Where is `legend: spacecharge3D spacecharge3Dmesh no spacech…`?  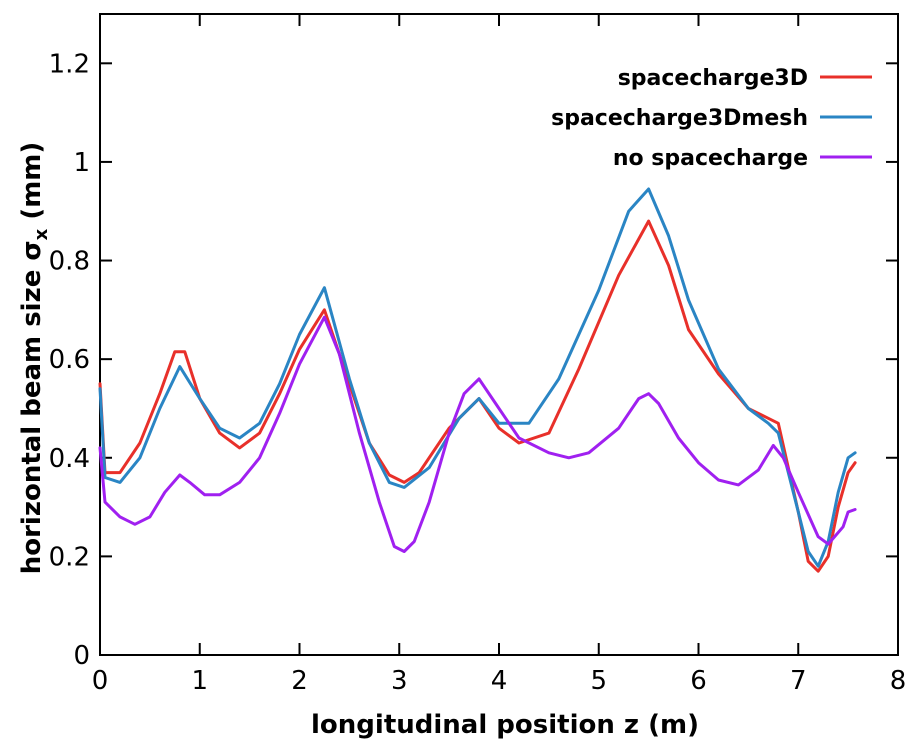 legend: spacecharge3D spacecharge3Dmesh no spacech… is located at coordinates (711, 118).